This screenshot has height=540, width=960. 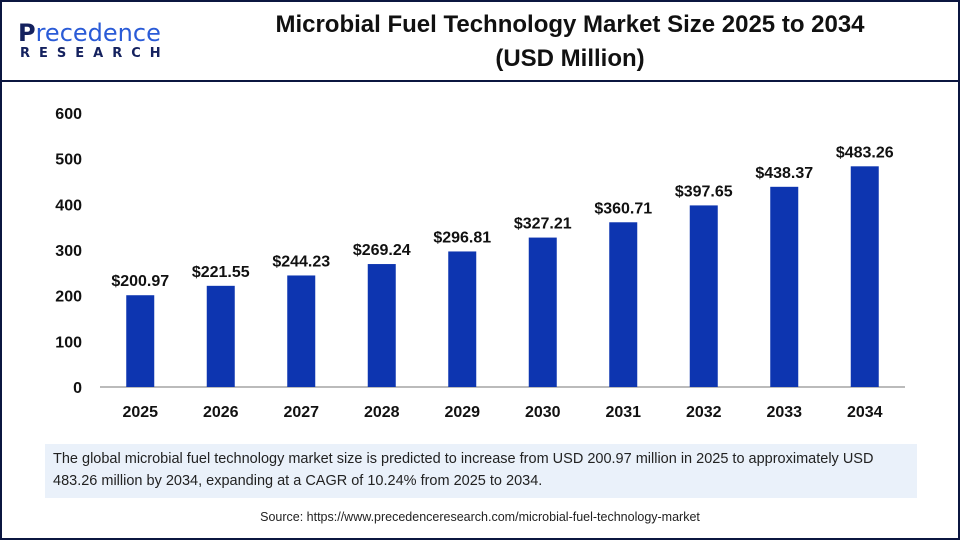 What do you see at coordinates (784, 286) in the screenshot?
I see `bar-2033` at bounding box center [784, 286].